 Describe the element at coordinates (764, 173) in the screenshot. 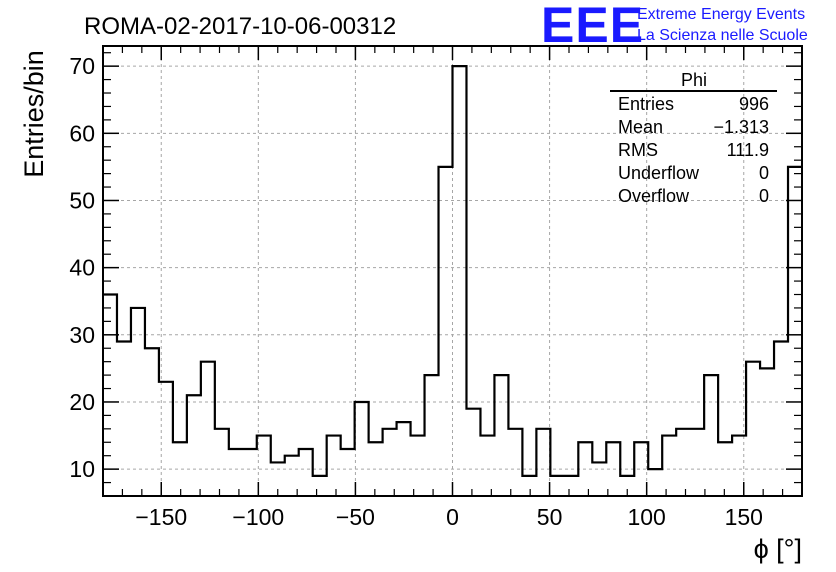

I see `stats-underflow-value: 0` at that location.